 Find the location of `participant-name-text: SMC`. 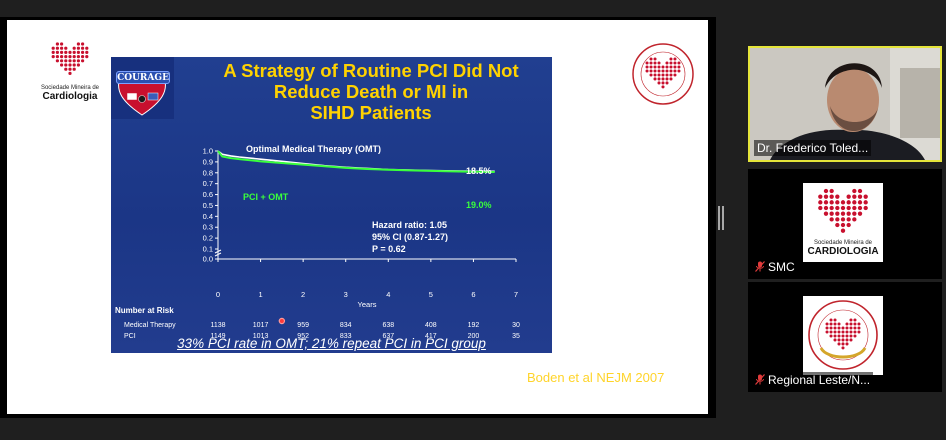

participant-name-text: SMC is located at coordinates (781, 267).